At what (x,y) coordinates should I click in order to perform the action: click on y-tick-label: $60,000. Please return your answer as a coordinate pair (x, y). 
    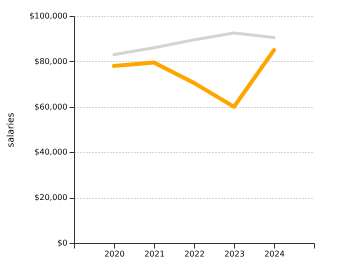
    Looking at the image, I should click on (51, 107).